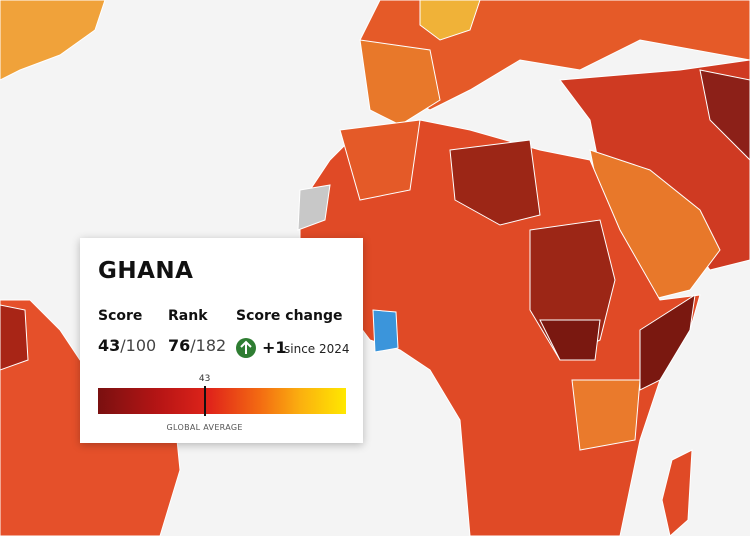 This screenshot has height=536, width=750. I want to click on rank: 76, so click(179, 345).